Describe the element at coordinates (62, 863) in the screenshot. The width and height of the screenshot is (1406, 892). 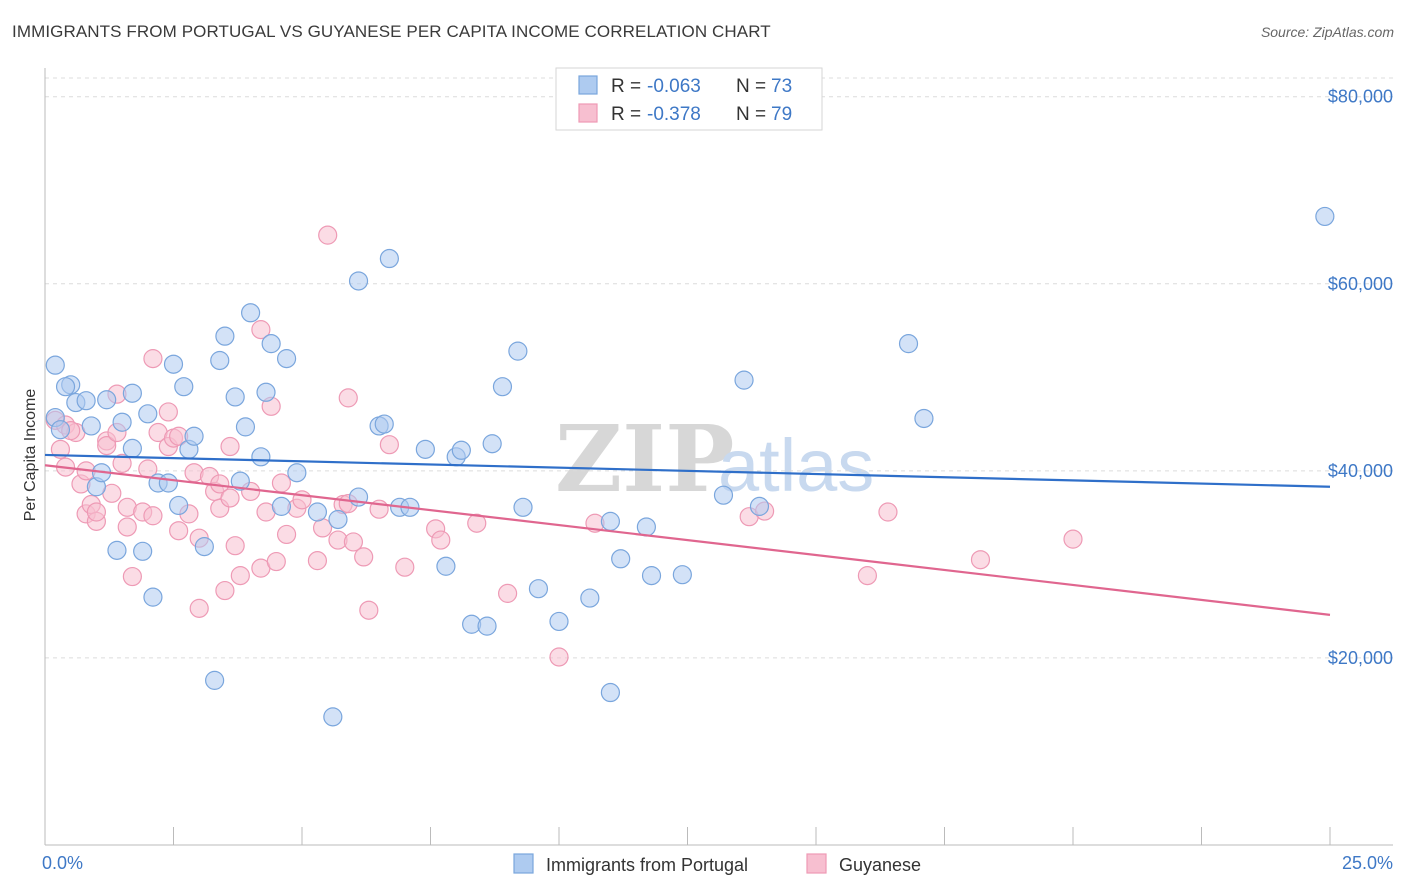
I see `x-tick-label: 0.0%` at that location.